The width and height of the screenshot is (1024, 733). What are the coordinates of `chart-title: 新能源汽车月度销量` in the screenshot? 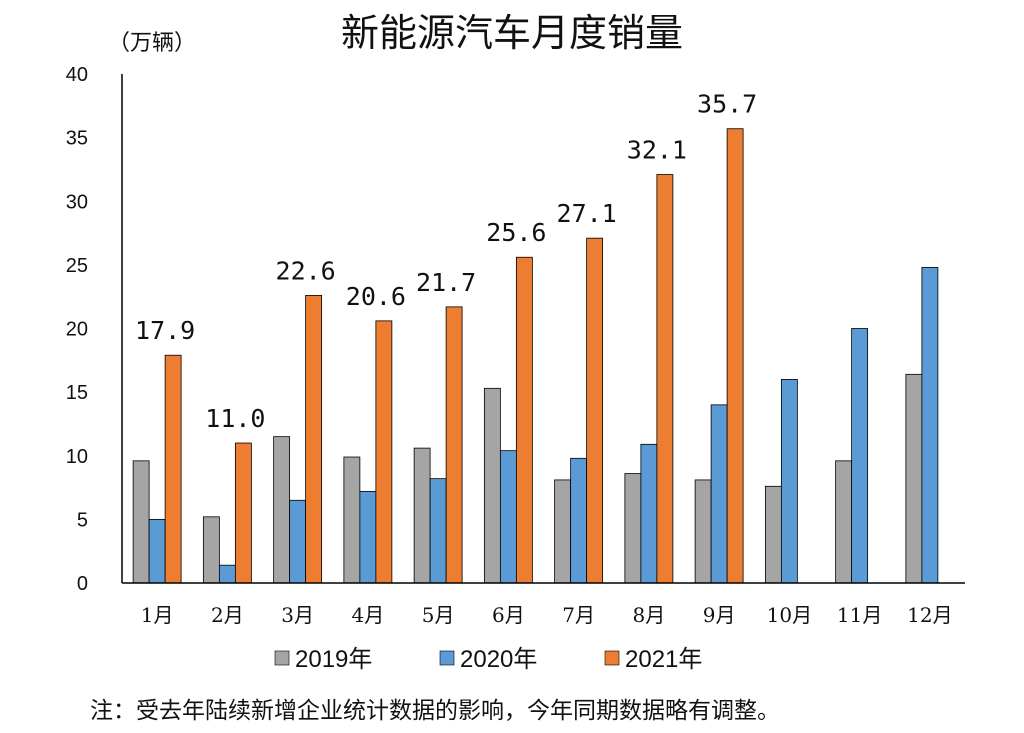 It's located at (512, 33).